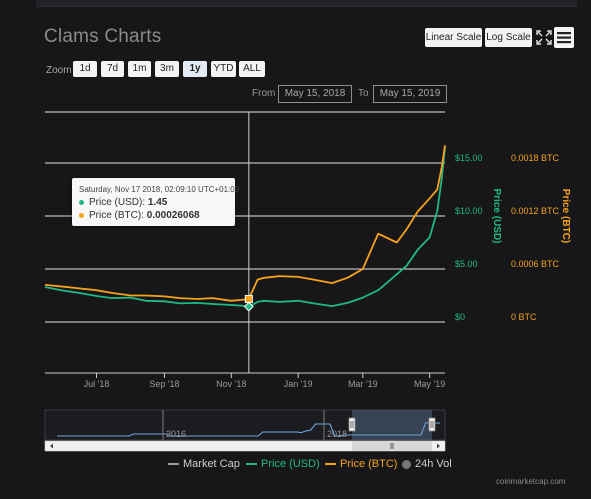  Describe the element at coordinates (469, 158) in the screenshot. I see `usd-tick-label: $15.00` at that location.